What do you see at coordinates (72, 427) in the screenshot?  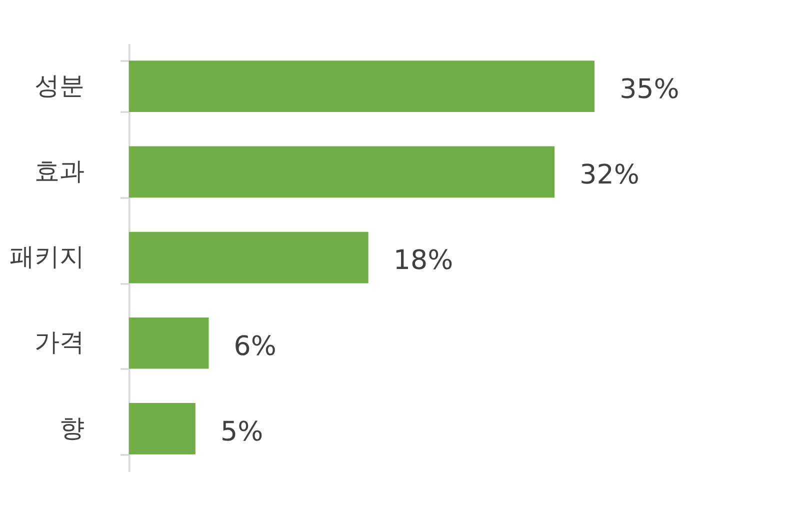 I see `y-tick-label: 향` at bounding box center [72, 427].